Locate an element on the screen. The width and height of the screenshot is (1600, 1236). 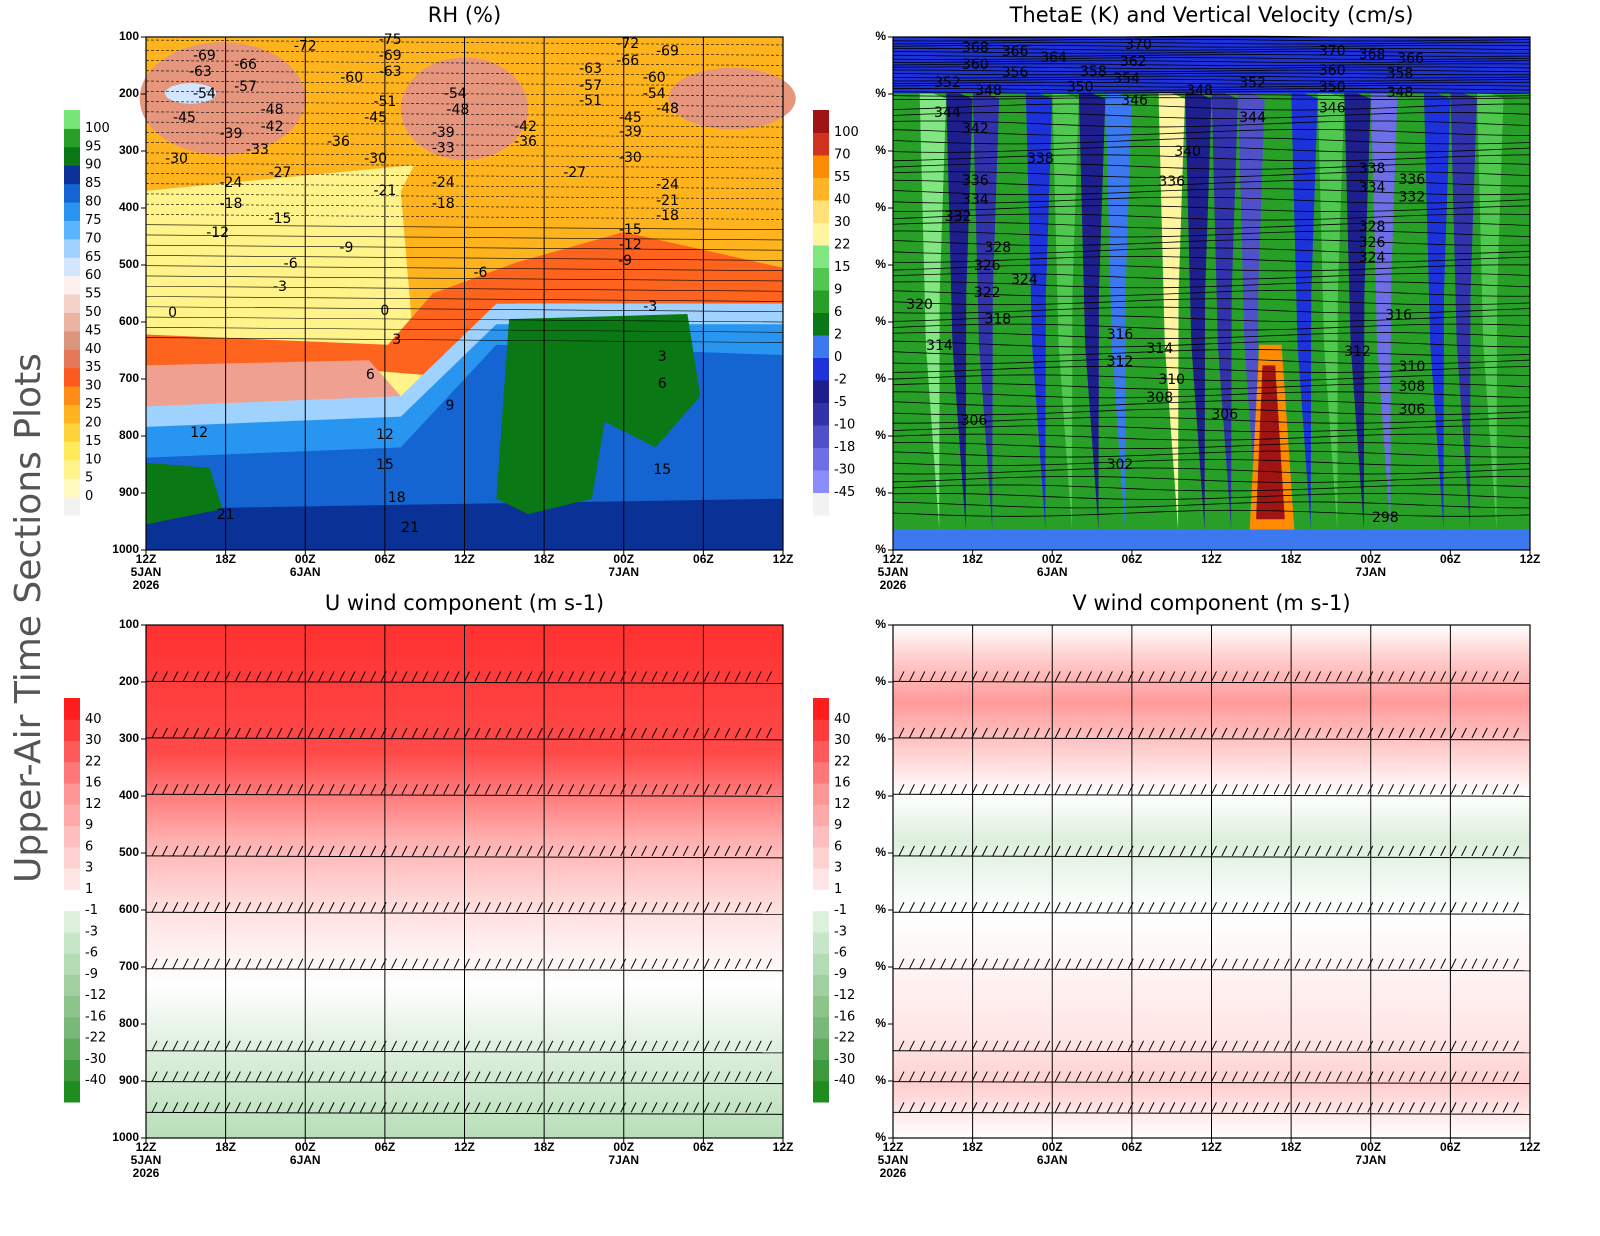
colorbar-label: 30 is located at coordinates (842, 222).